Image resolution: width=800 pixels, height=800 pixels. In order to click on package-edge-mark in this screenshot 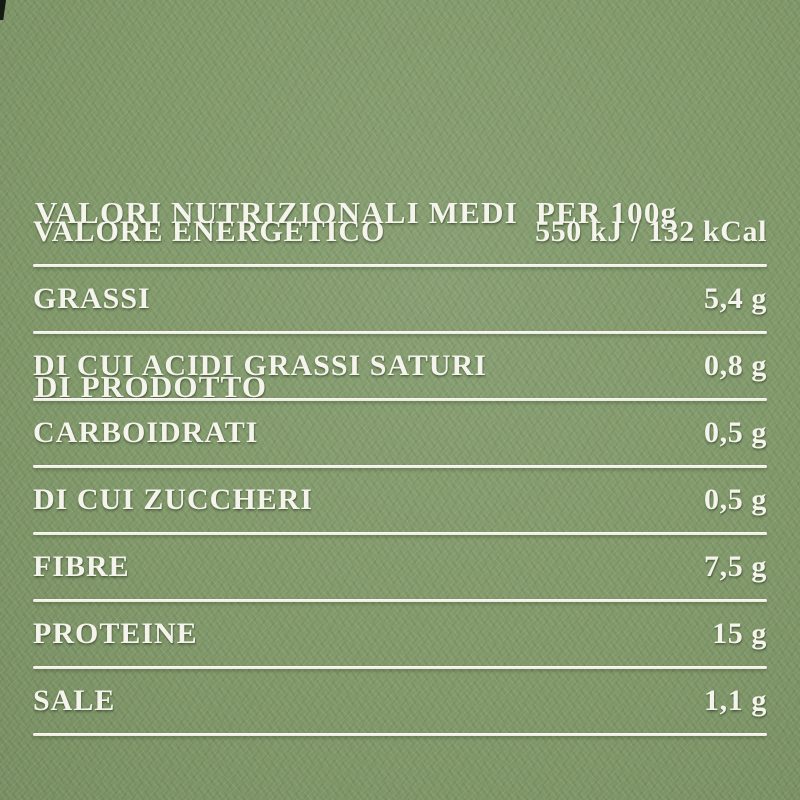, I will do `click(3, 10)`.